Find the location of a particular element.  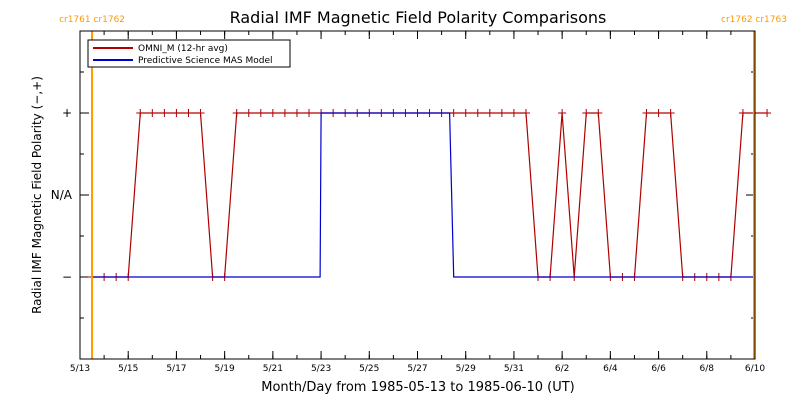

x-tick-label: 5/15 is located at coordinates (128, 369).